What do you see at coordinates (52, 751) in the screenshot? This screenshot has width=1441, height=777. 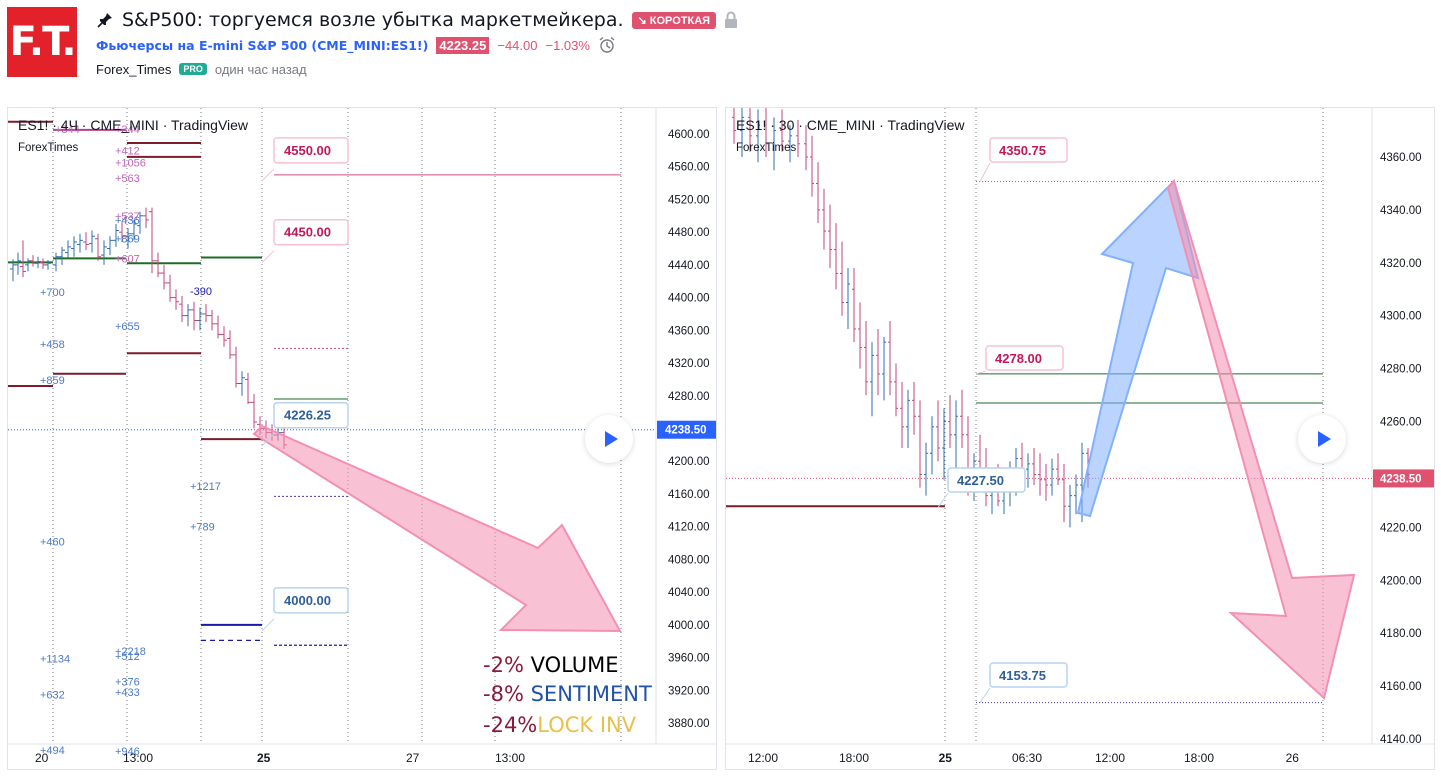 I see `volume-profile-label: +494` at bounding box center [52, 751].